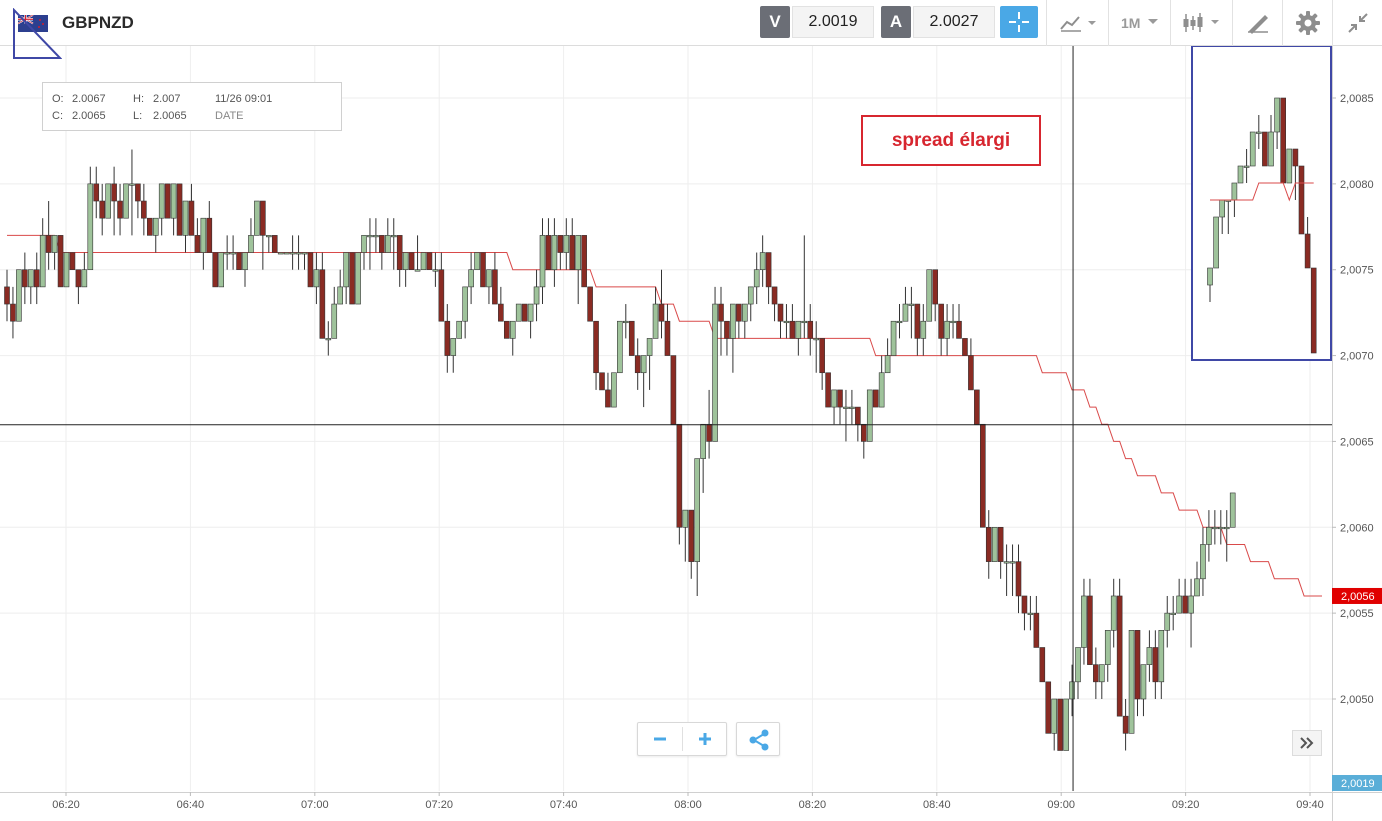  I want to click on close-value: 2.0065, so click(89, 116).